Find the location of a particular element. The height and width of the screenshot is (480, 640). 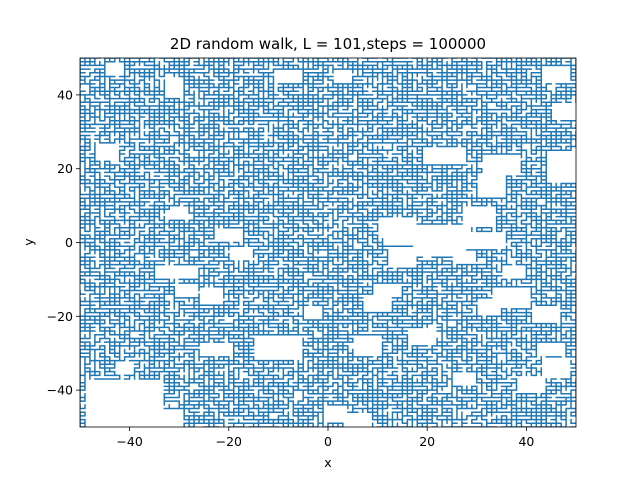

x-tick-label: 0 is located at coordinates (328, 441).